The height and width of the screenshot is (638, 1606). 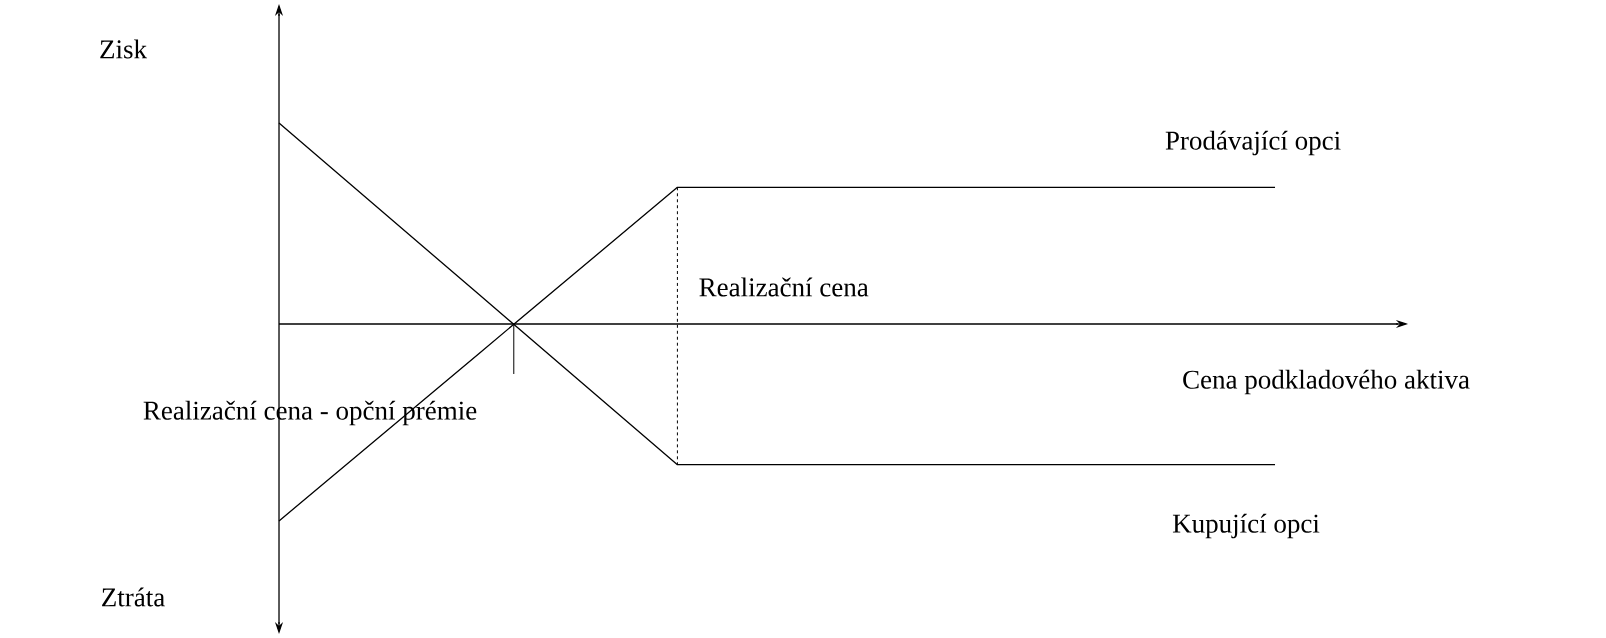 I want to click on x-axis-title: Cena podkladového aktiva, so click(x=1326, y=382).